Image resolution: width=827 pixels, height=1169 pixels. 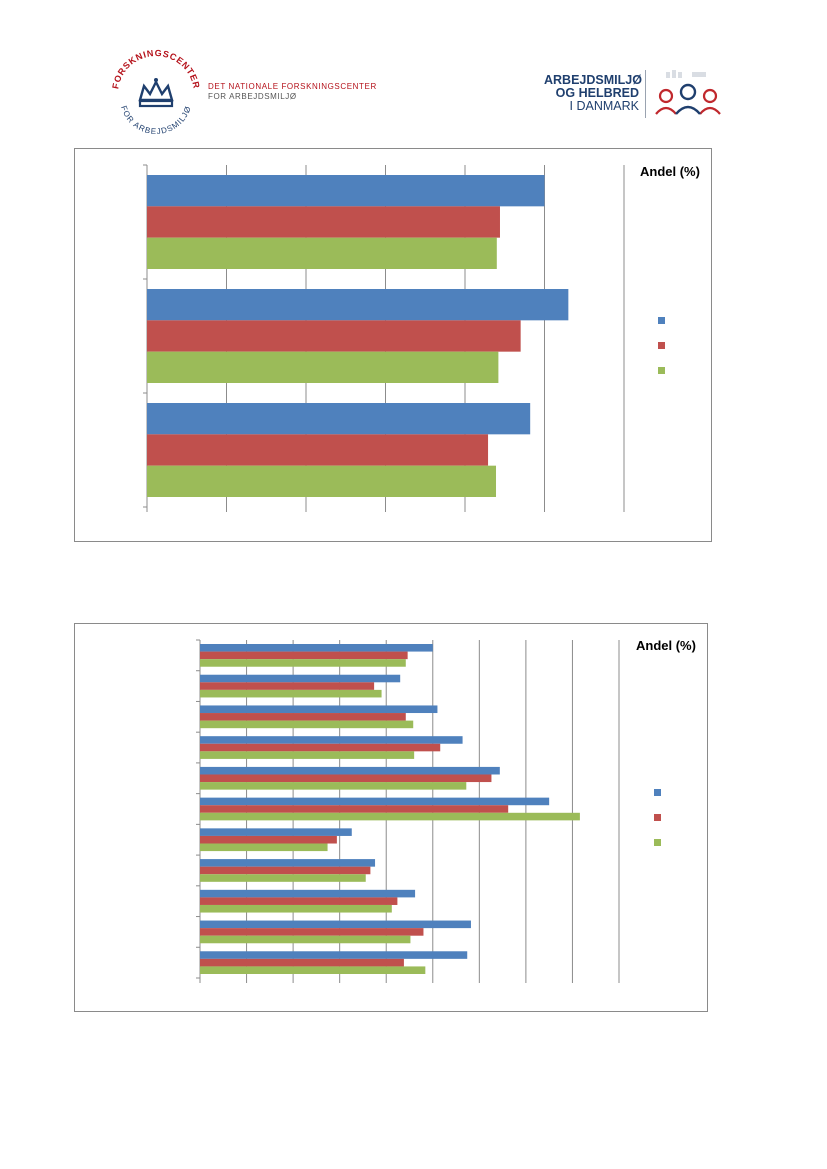 I want to click on right-logo-line1: ARBEJDSMILJØ, so click(x=593, y=80).